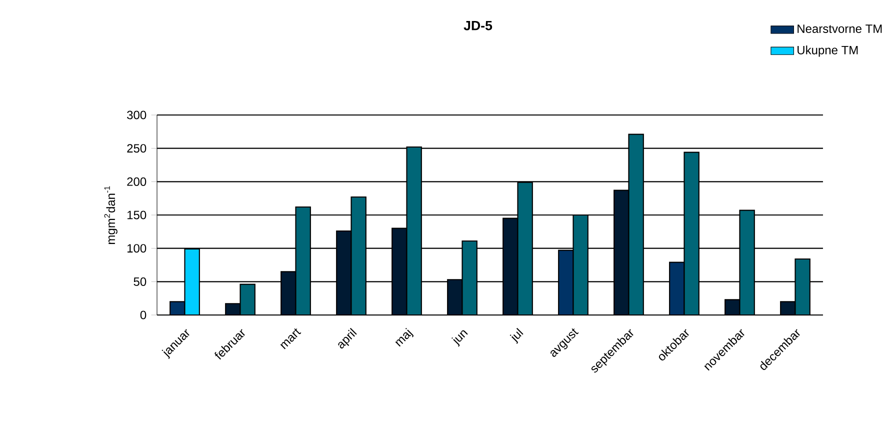  Describe the element at coordinates (137, 248) in the screenshot. I see `y-tick-label: 100` at that location.